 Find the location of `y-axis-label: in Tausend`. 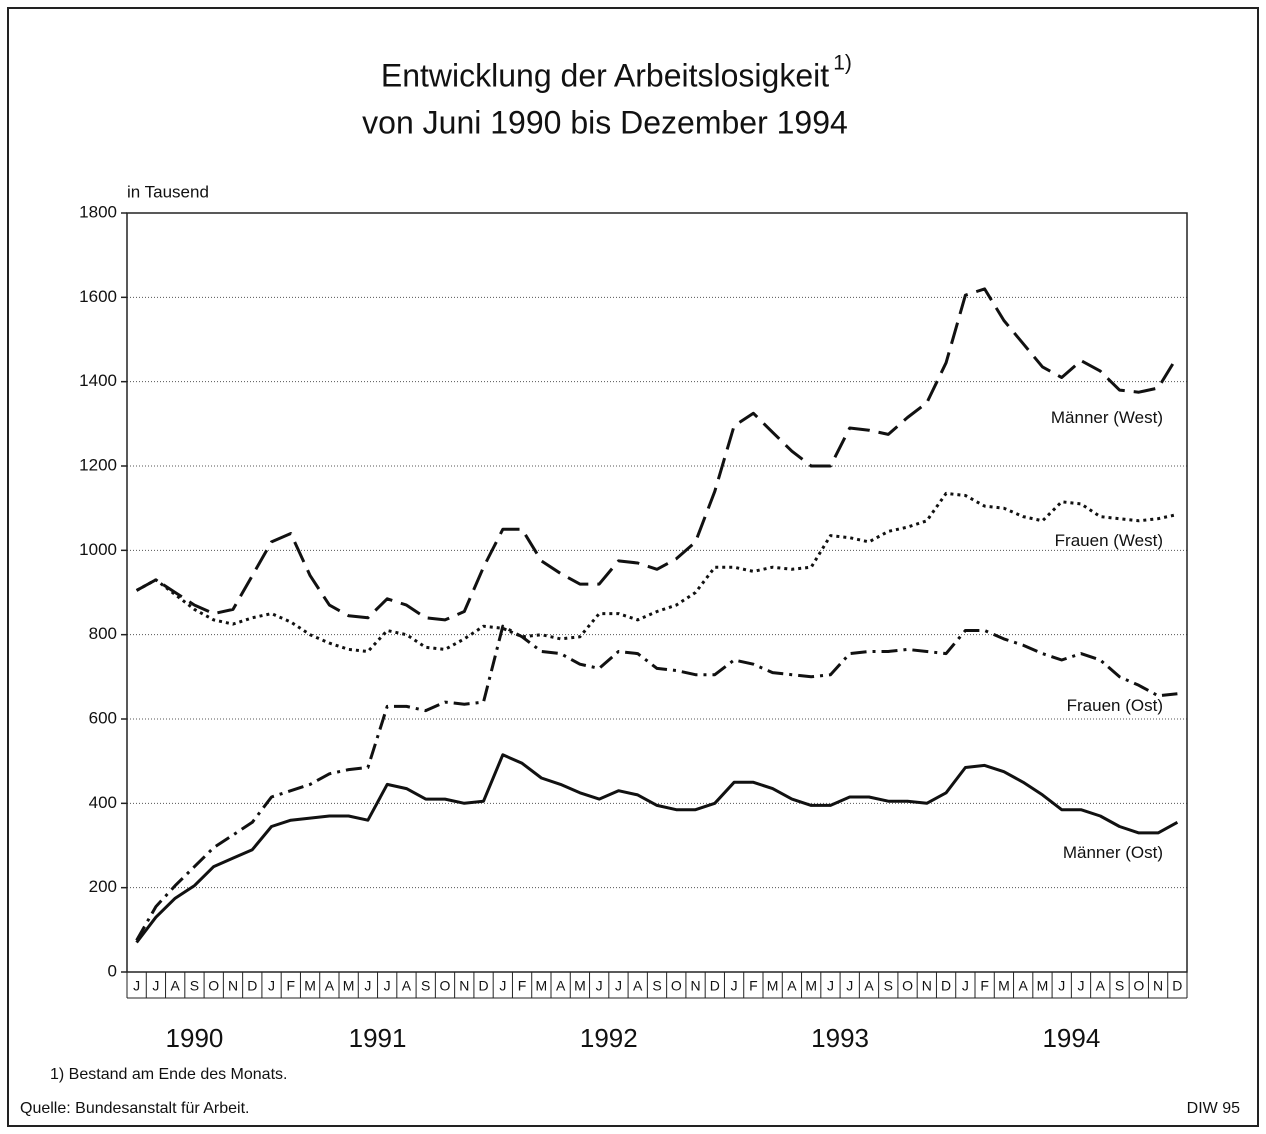

y-axis-label: in Tausend is located at coordinates (168, 191).